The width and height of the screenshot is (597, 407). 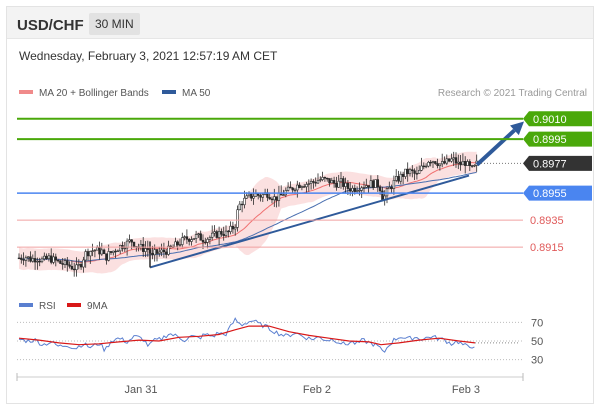 I want to click on ma50-legend-swatch, so click(x=169, y=92).